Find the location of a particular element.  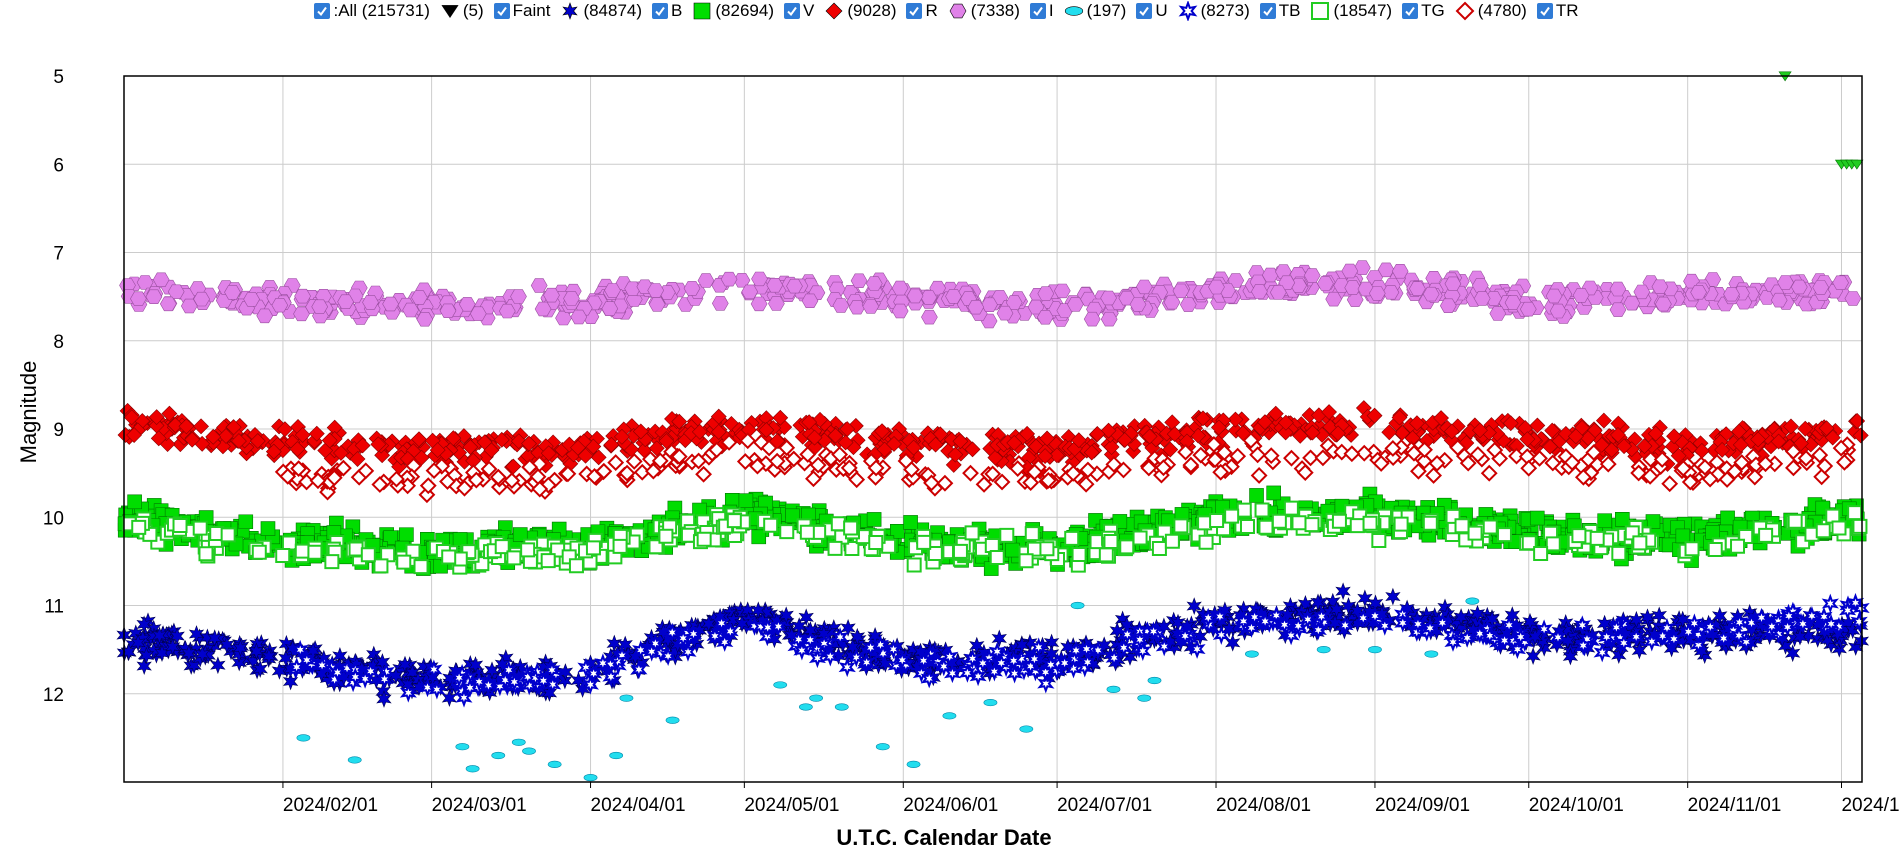

legend-item: I is located at coordinates (1041, 11).